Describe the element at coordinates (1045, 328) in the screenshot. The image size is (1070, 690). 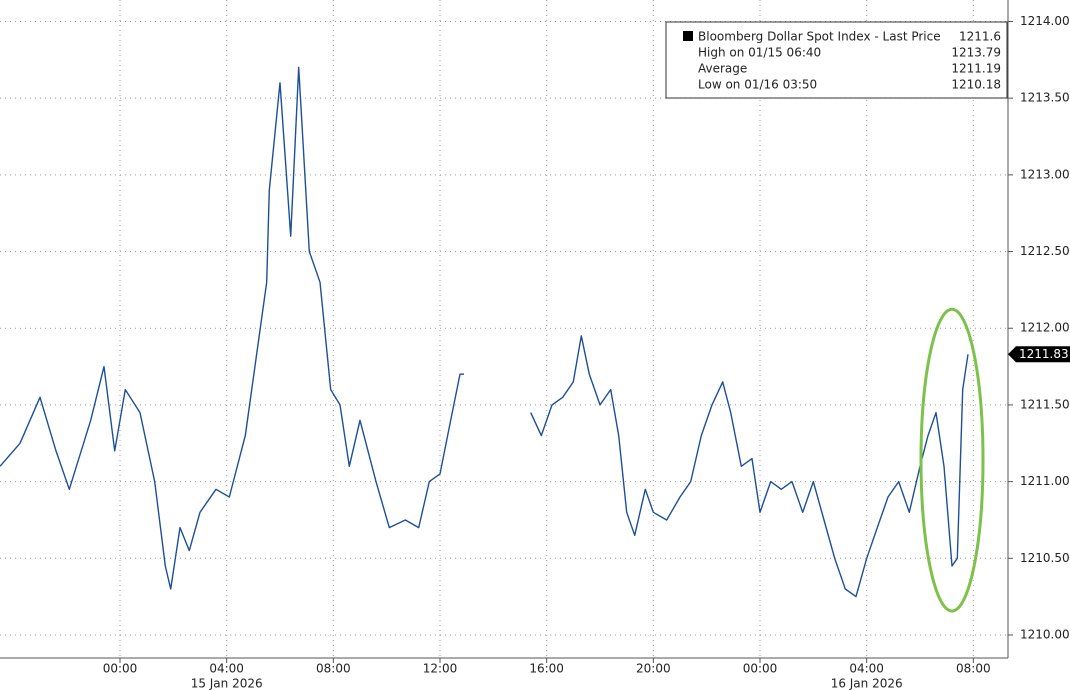
I see `y-tick-label: 1212.00` at that location.